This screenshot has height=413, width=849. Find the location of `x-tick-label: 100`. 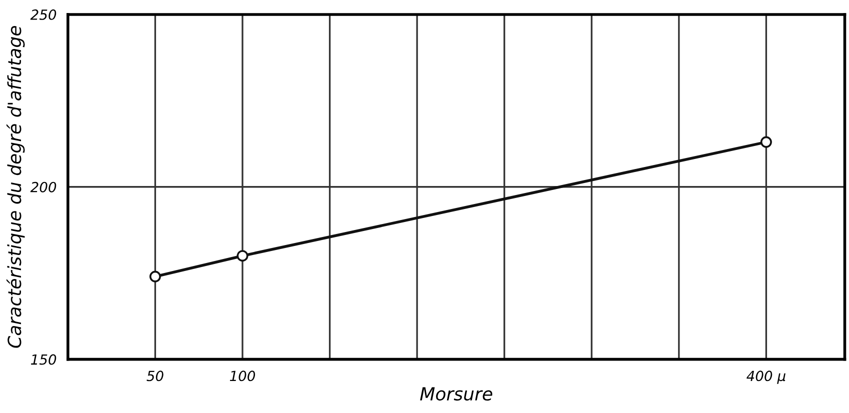

x-tick-label: 100 is located at coordinates (243, 376).